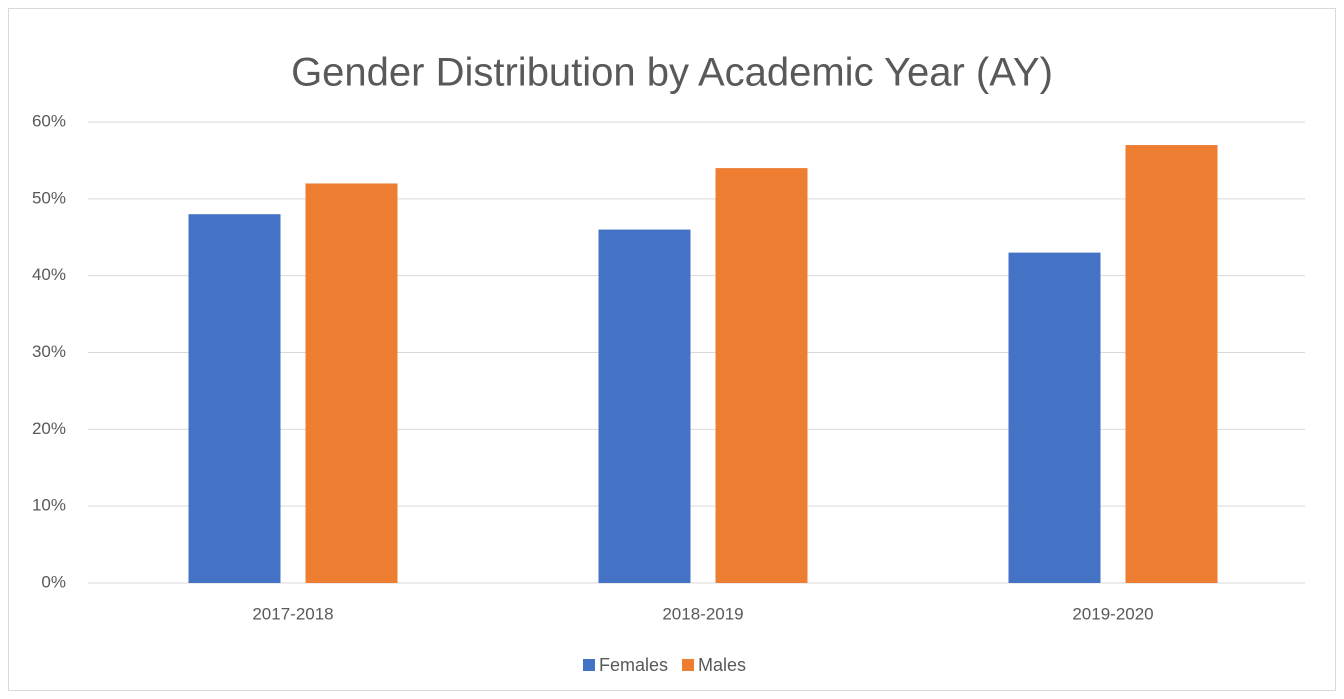  Describe the element at coordinates (1112, 613) in the screenshot. I see `x-tick-label: 2019-2020` at that location.